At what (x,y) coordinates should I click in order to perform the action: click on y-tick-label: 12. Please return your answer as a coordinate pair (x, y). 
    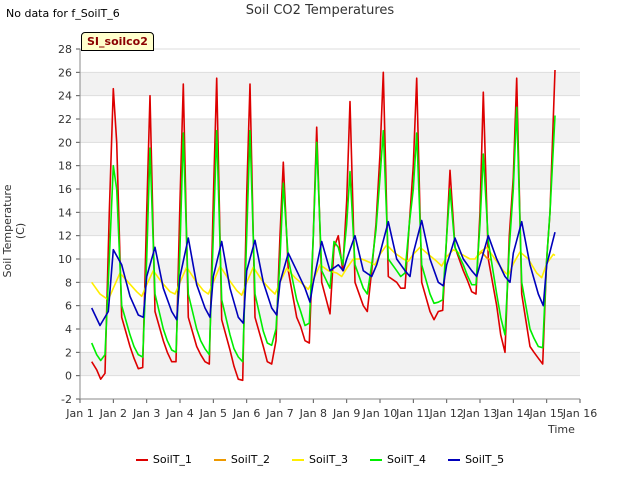
    Looking at the image, I should click on (65, 236).